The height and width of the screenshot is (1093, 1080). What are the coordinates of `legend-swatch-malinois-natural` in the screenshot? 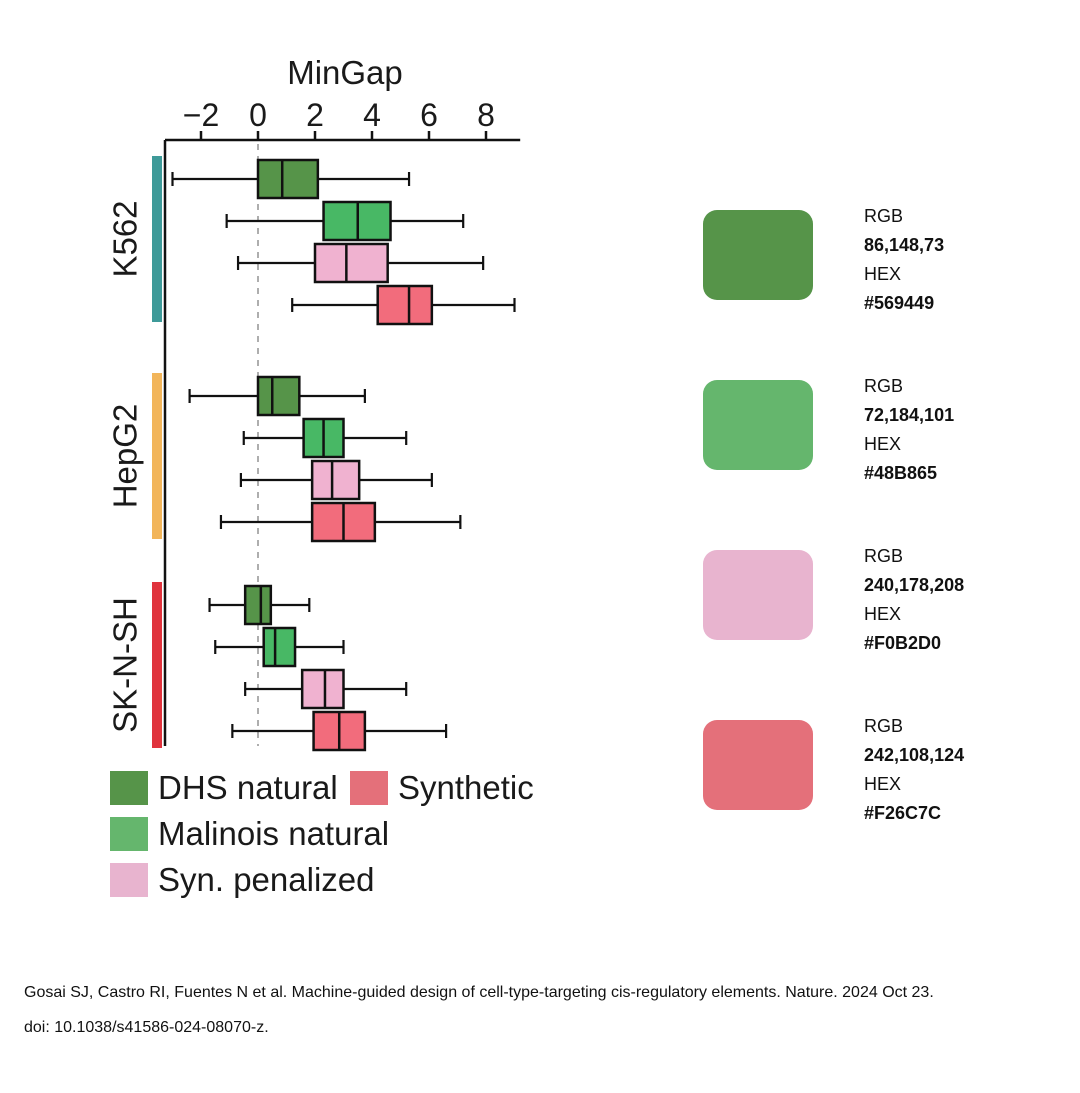 It's located at (129, 834).